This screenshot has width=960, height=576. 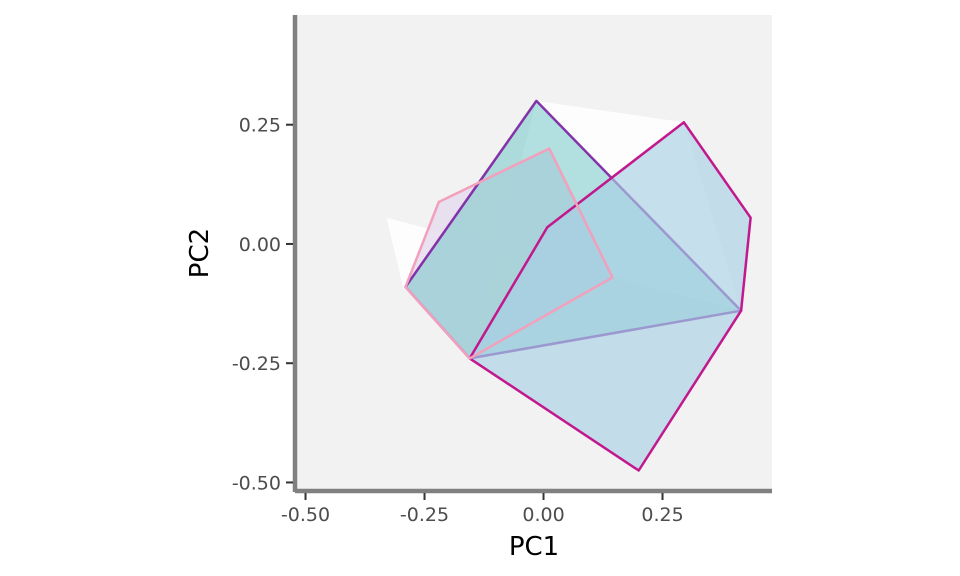 I want to click on x-axis-title: PC1, so click(x=534, y=547).